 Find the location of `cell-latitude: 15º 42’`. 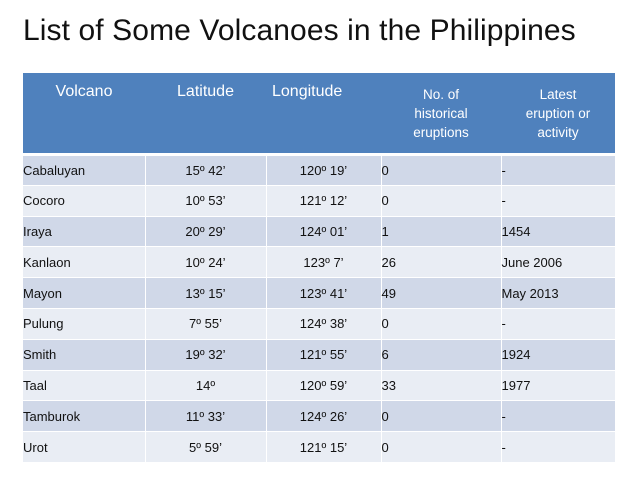

cell-latitude: 15º 42’ is located at coordinates (206, 170).